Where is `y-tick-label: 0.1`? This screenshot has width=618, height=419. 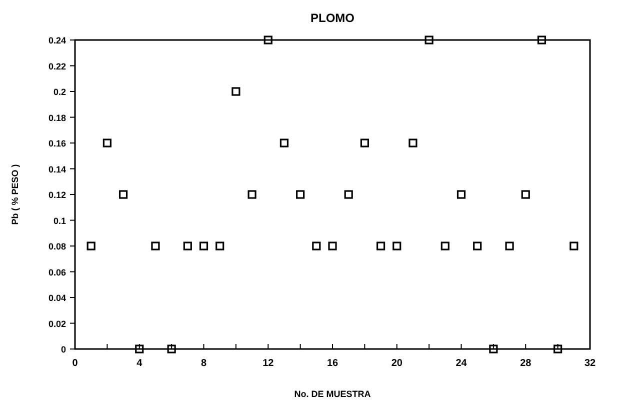 y-tick-label: 0.1 is located at coordinates (59, 221).